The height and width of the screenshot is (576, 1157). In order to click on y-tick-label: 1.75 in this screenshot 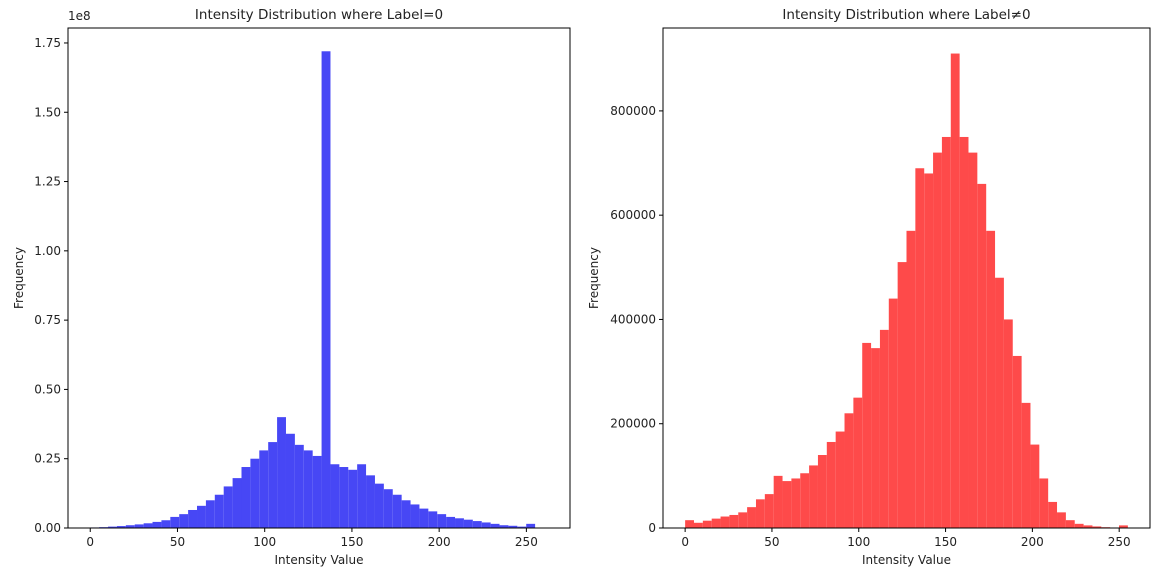, I will do `click(47, 43)`.